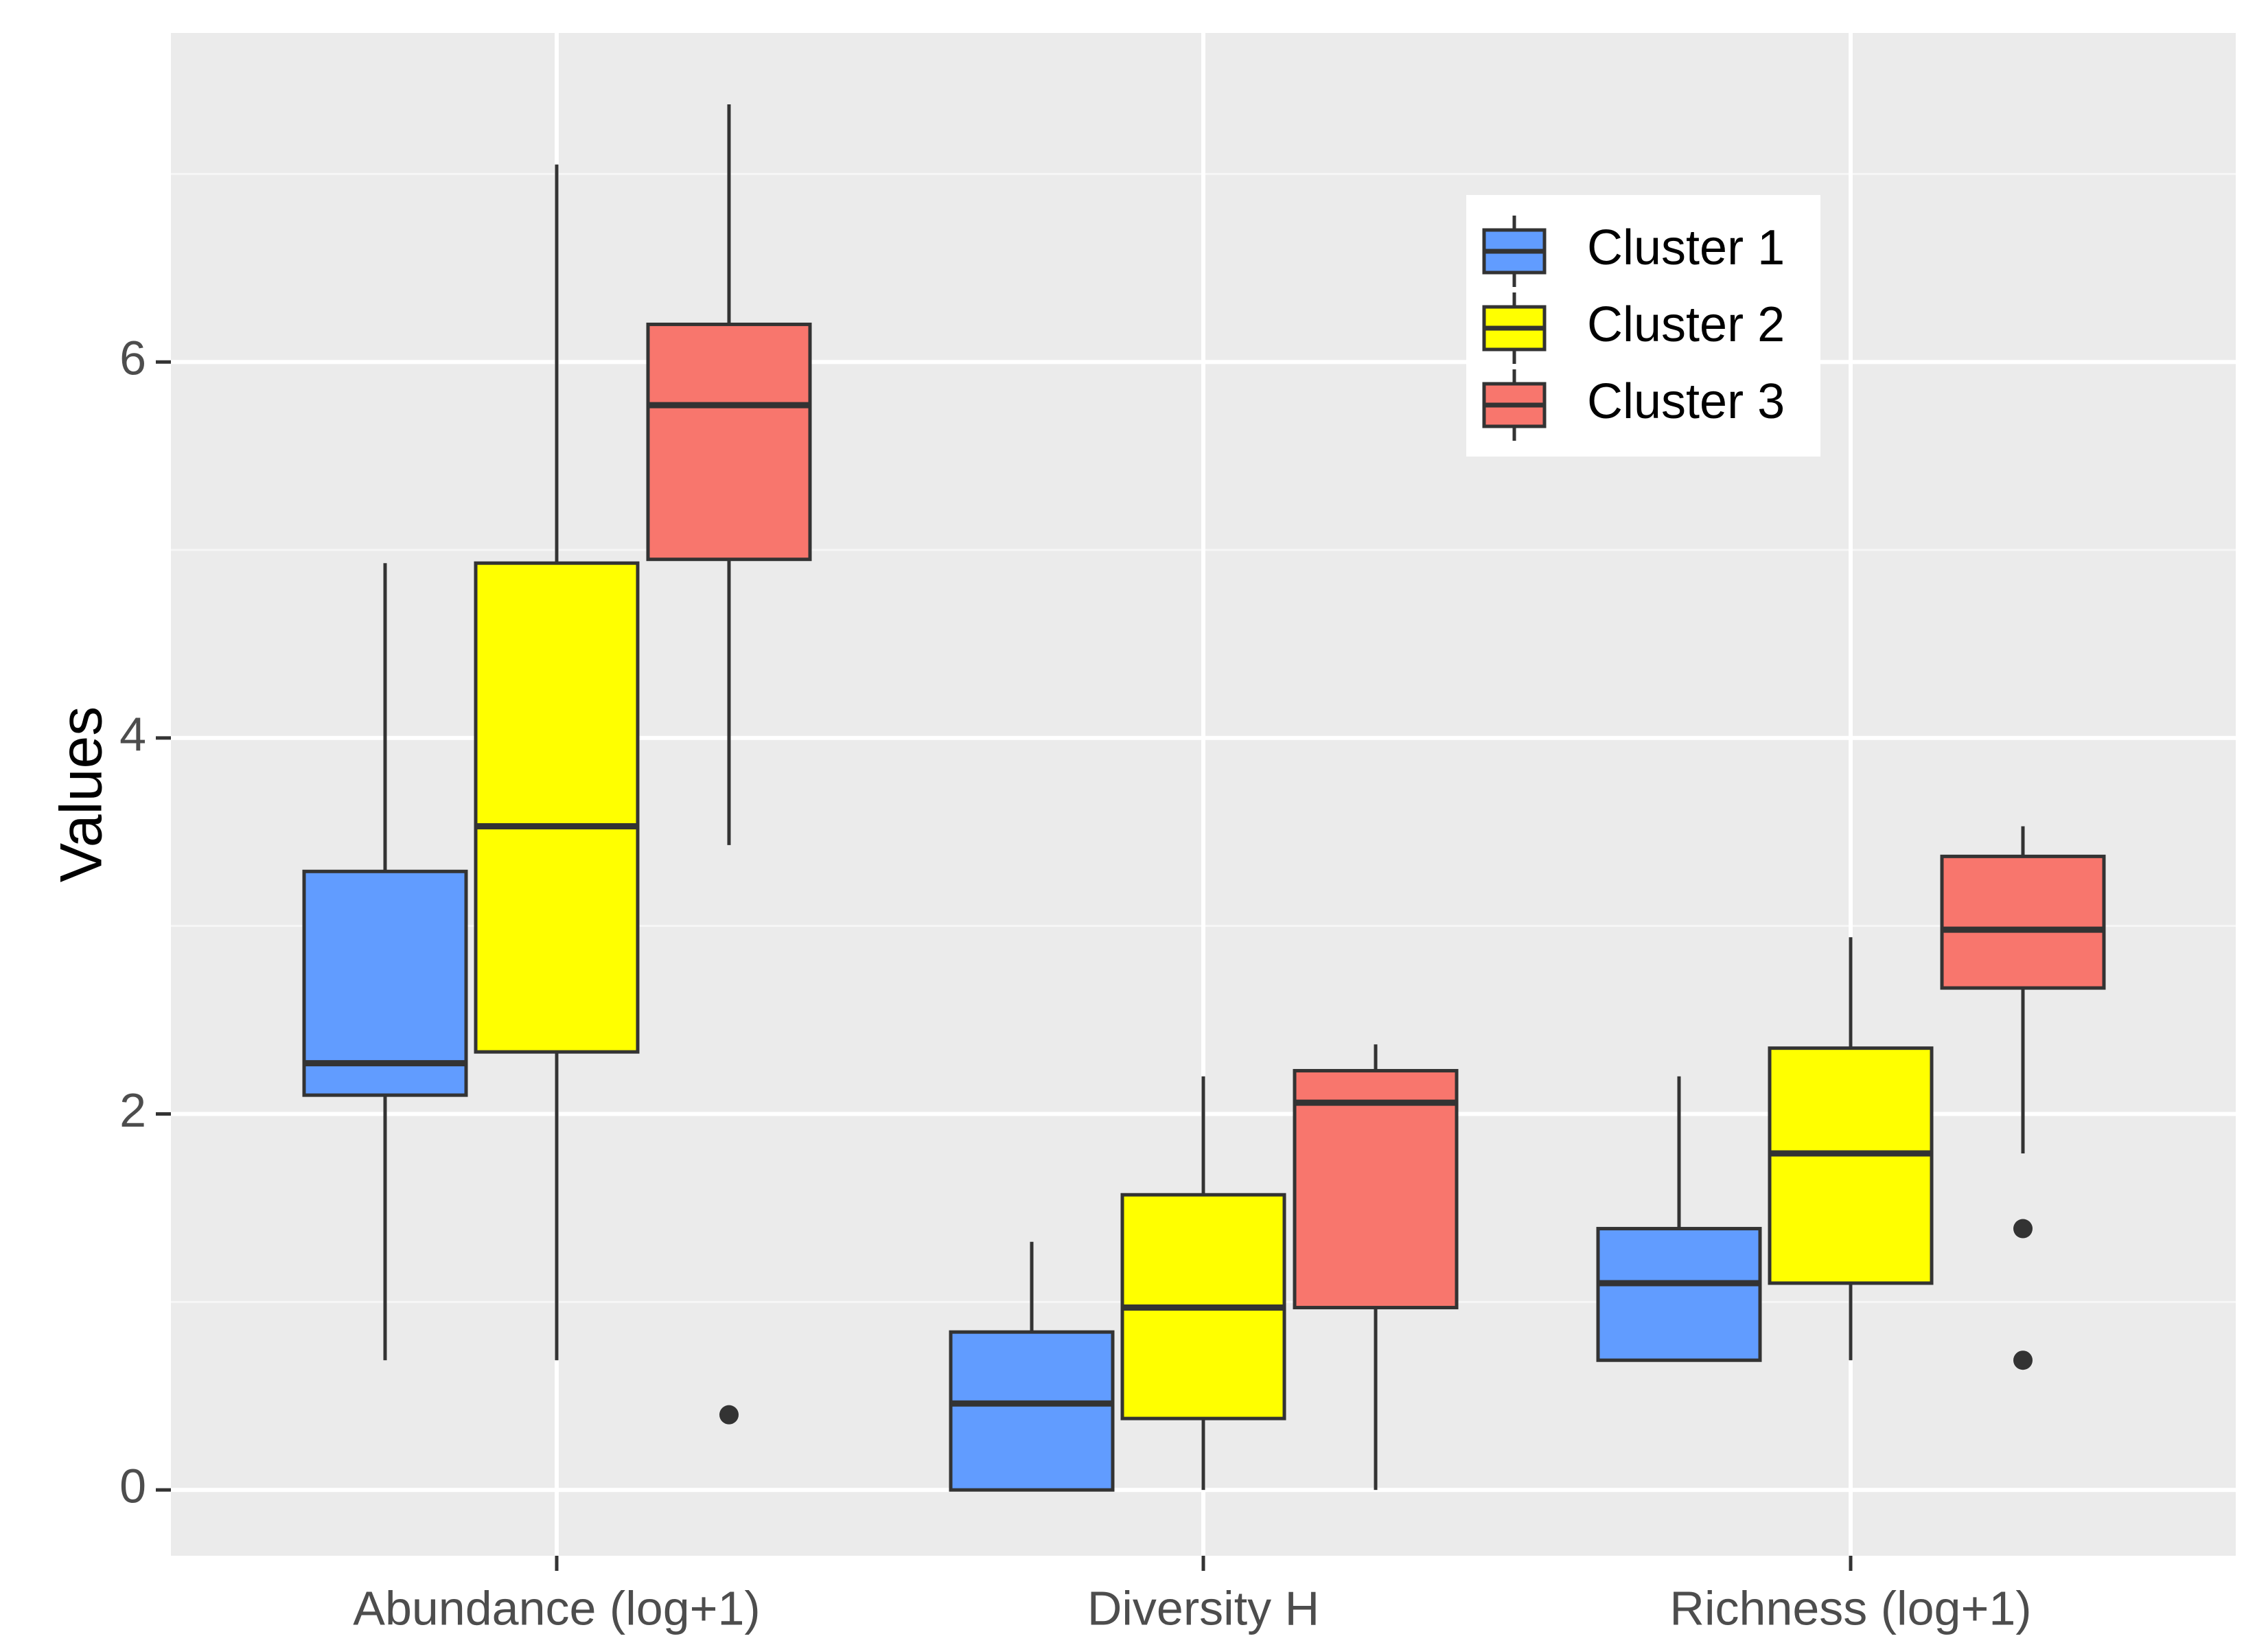  Describe the element at coordinates (1686, 401) in the screenshot. I see `legend-label: Cluster 3` at that location.